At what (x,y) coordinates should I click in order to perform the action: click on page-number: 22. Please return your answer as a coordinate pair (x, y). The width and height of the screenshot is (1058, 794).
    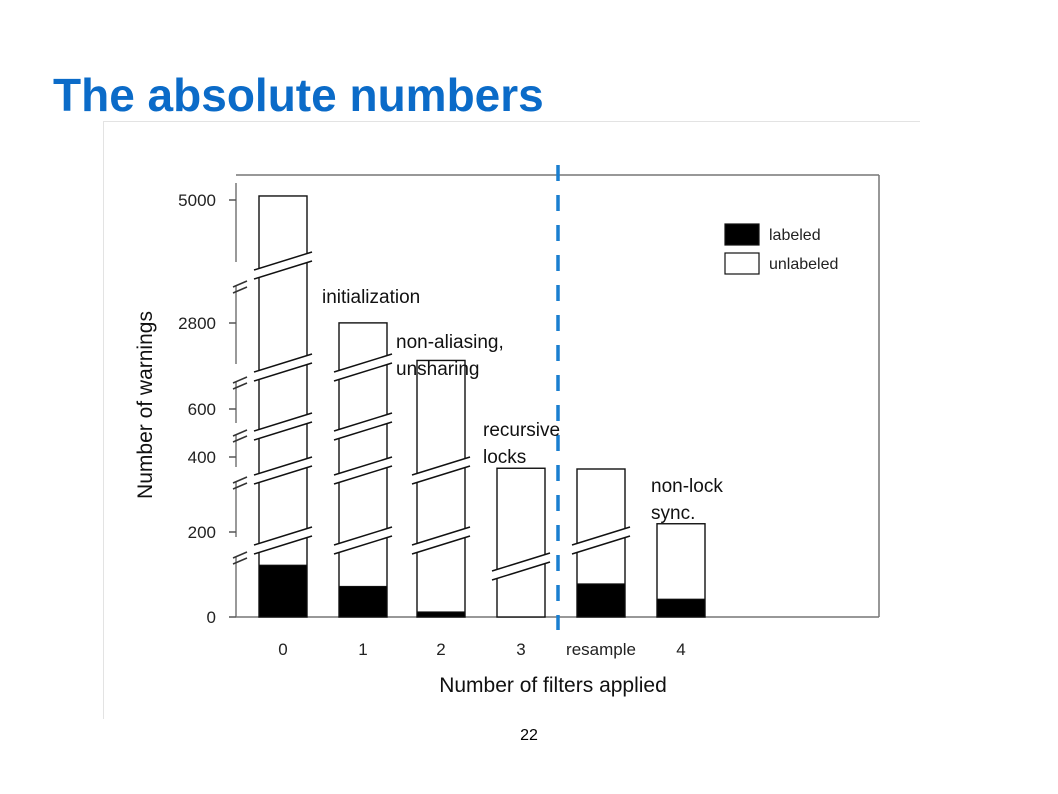
    Looking at the image, I should click on (529, 735).